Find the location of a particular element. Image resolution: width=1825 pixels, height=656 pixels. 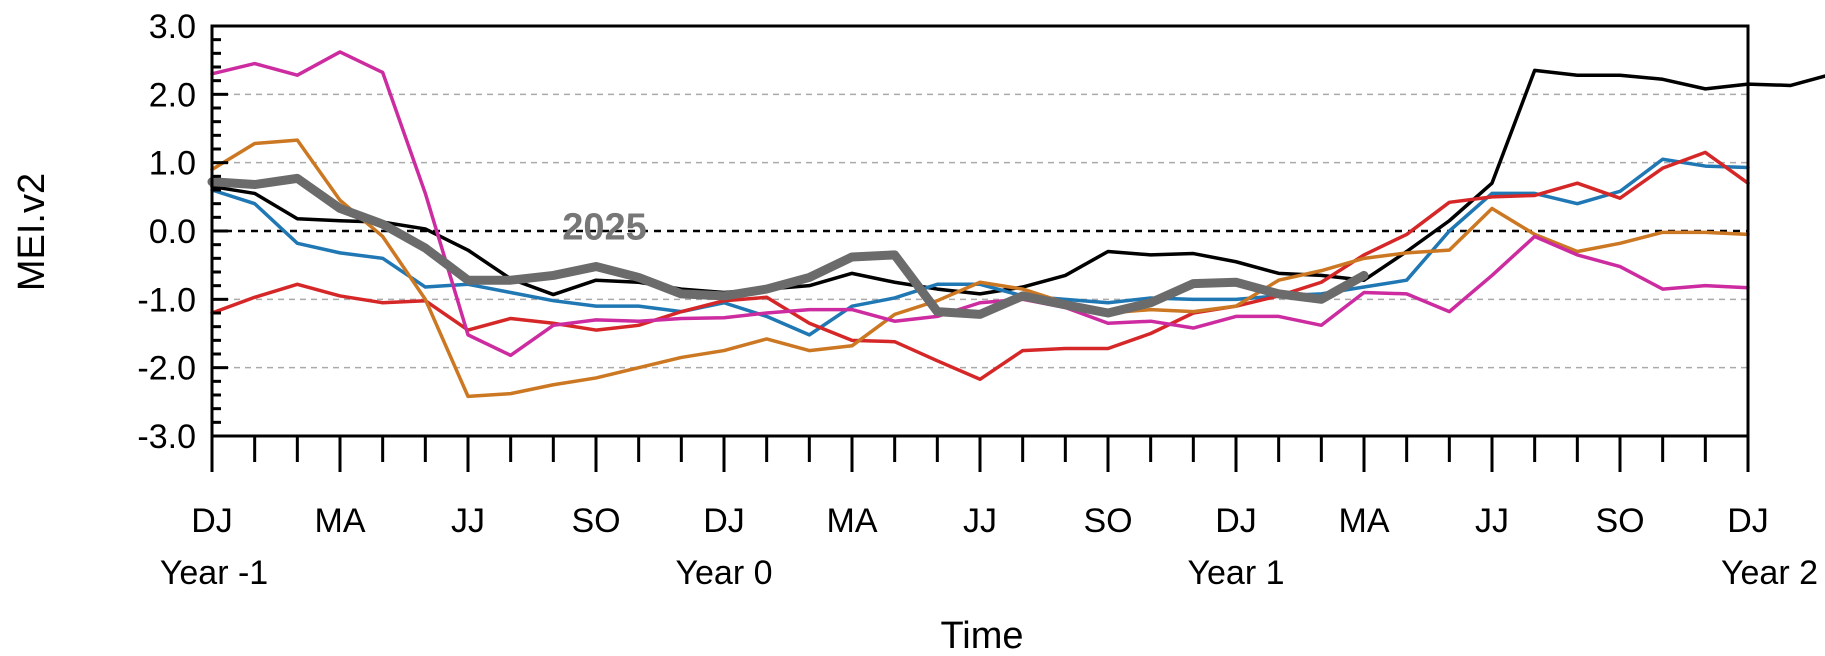

y-tick-label: 2.0 is located at coordinates (172, 95).